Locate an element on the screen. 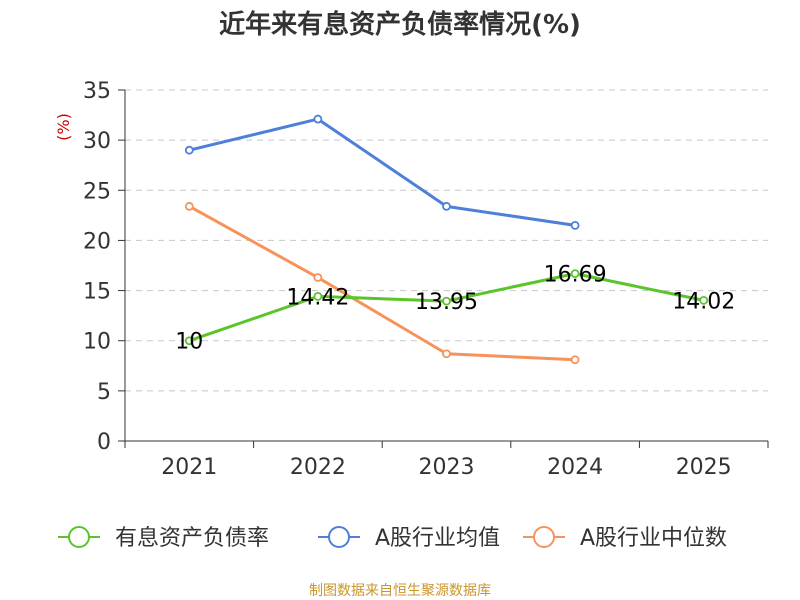 This screenshot has width=800, height=600. data-labels: 10 14.42 13.95 16.69 14.02 is located at coordinates (455, 309).